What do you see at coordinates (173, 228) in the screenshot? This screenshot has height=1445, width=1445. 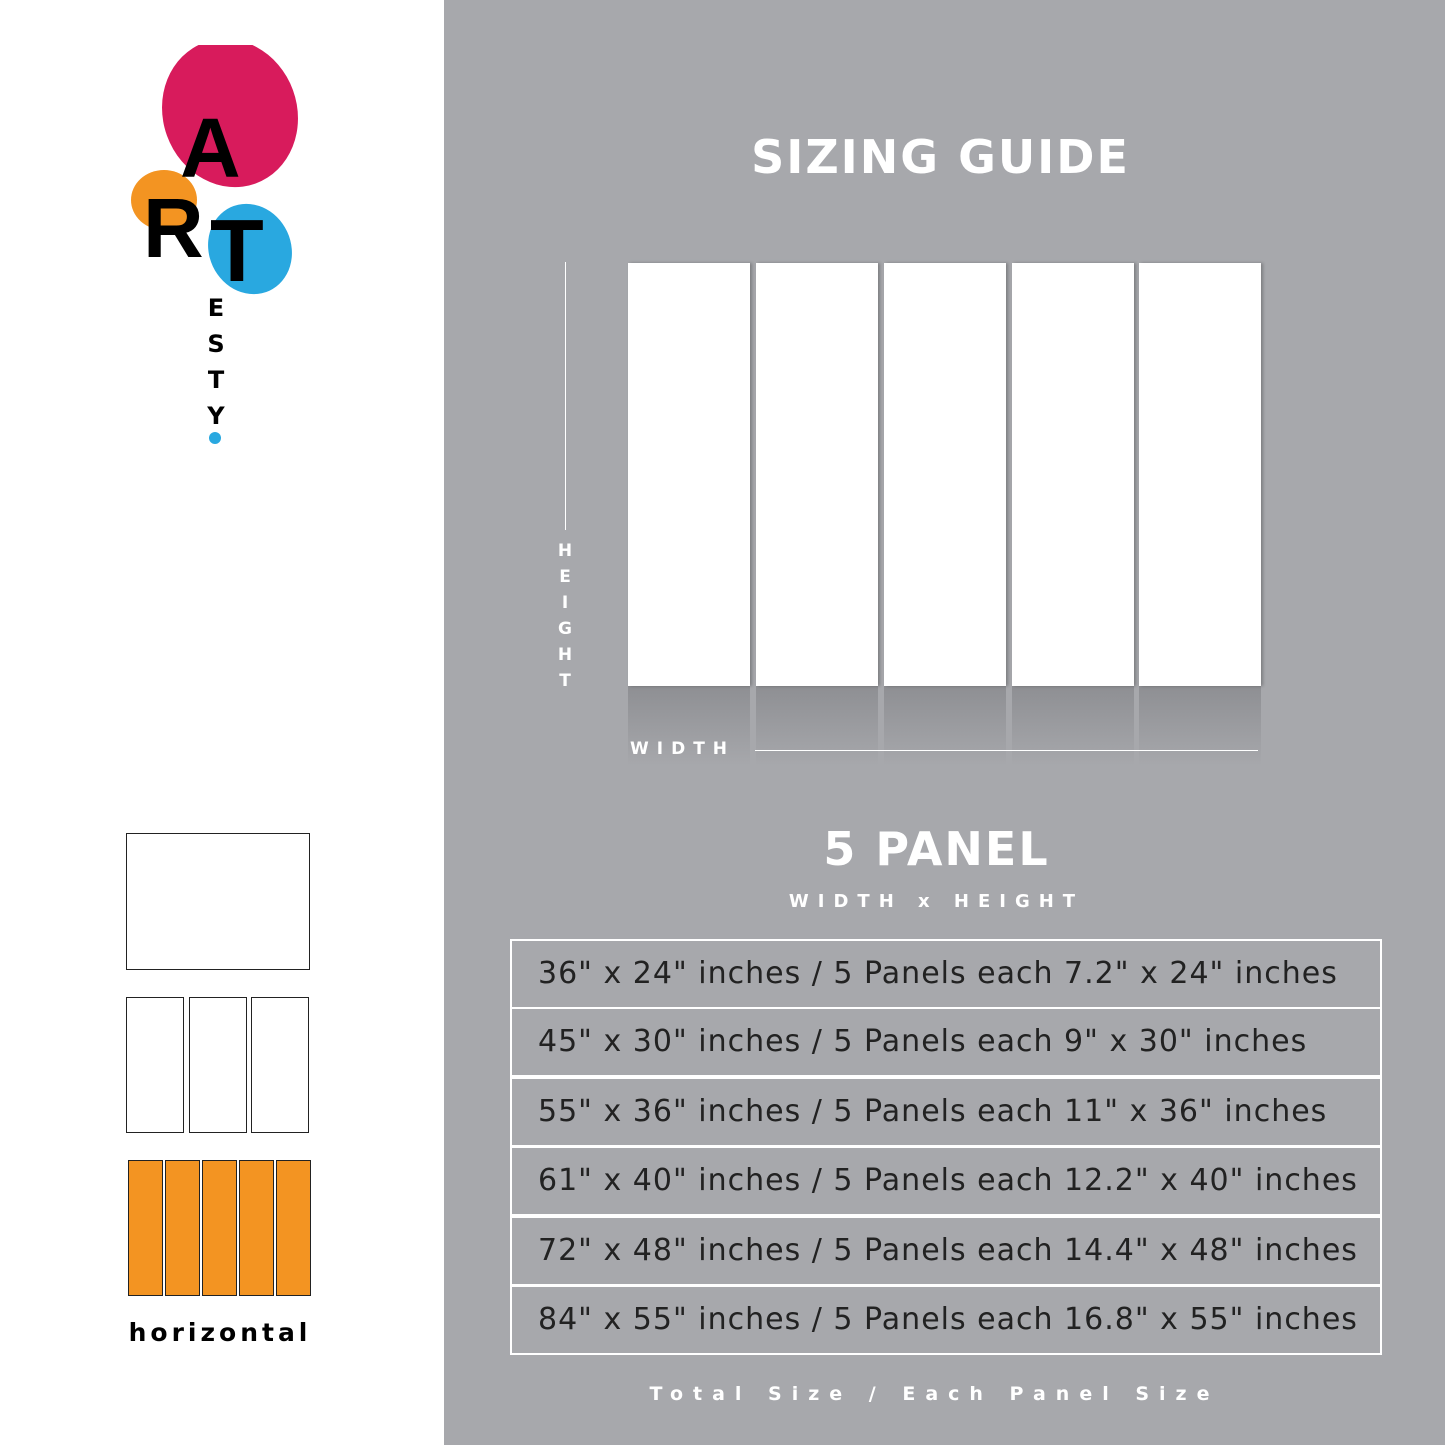 I see `logo-letter-r: R` at bounding box center [173, 228].